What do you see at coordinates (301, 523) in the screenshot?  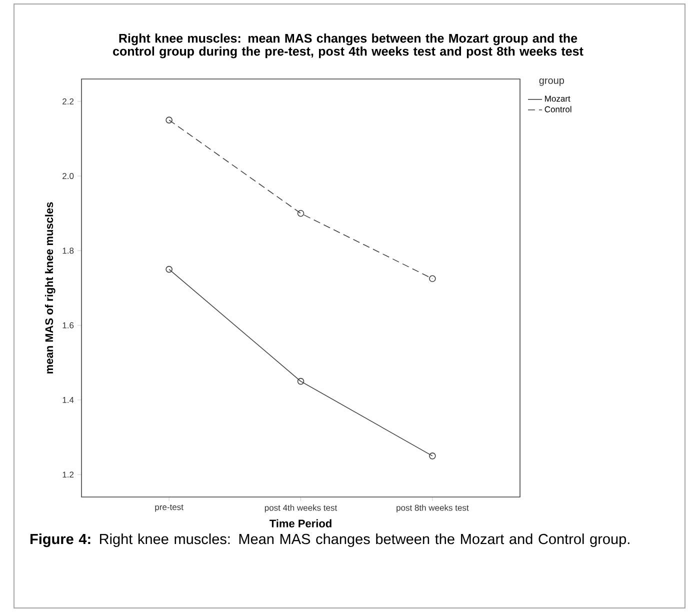 I see `x-axis-title: Time Period` at bounding box center [301, 523].